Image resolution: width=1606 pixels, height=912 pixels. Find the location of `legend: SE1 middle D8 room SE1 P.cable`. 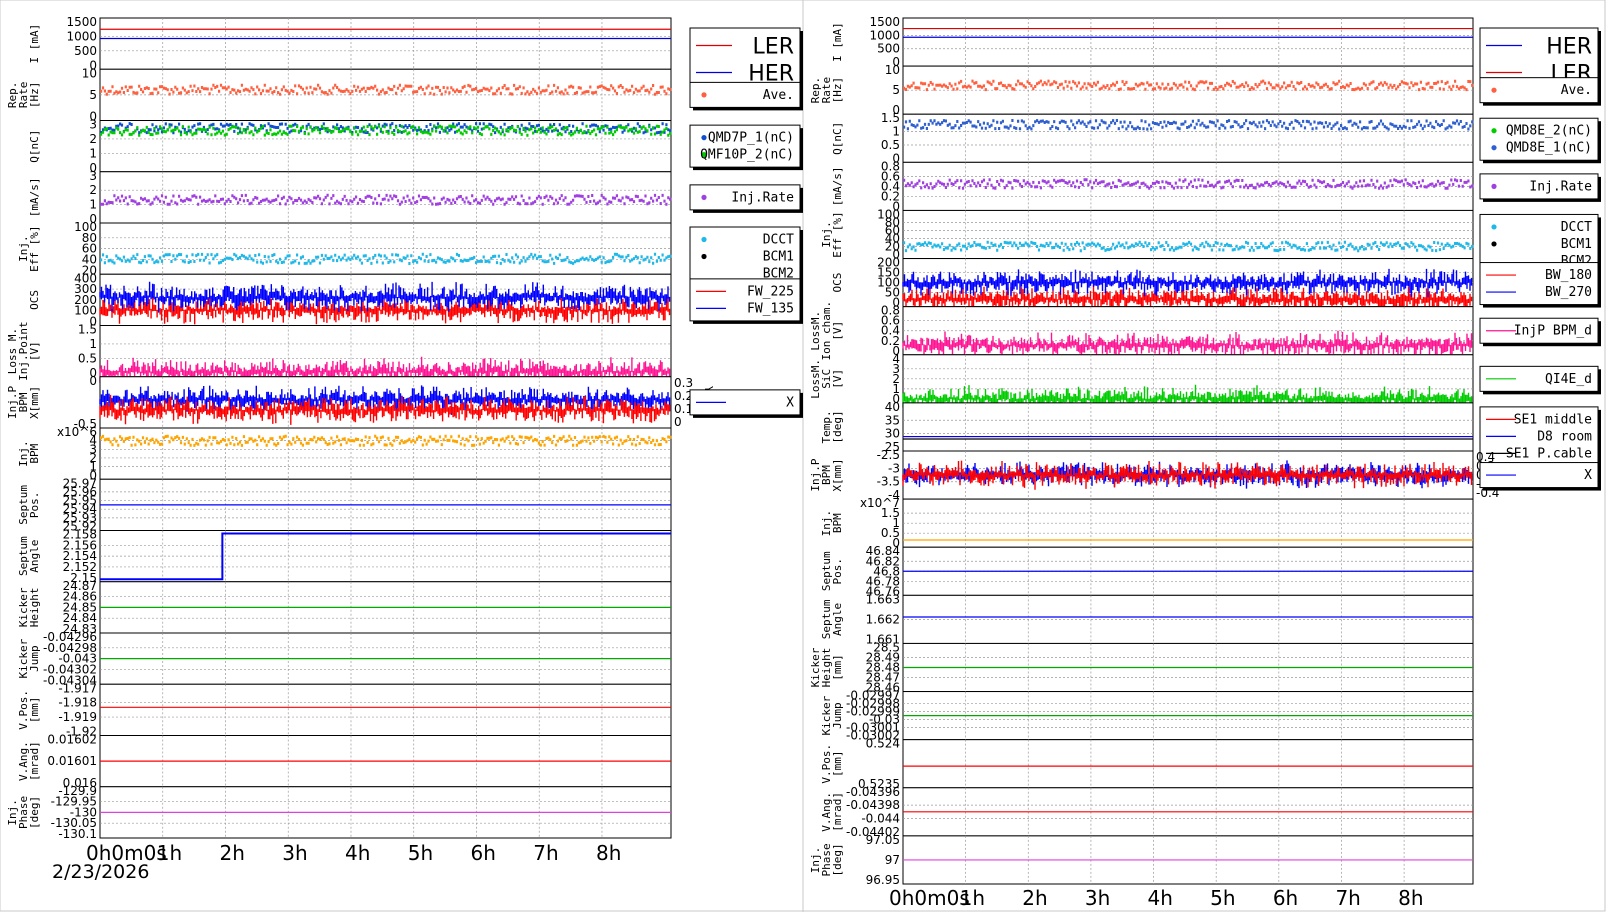

legend: SE1 middle D8 room SE1 P.cable is located at coordinates (1540, 437).